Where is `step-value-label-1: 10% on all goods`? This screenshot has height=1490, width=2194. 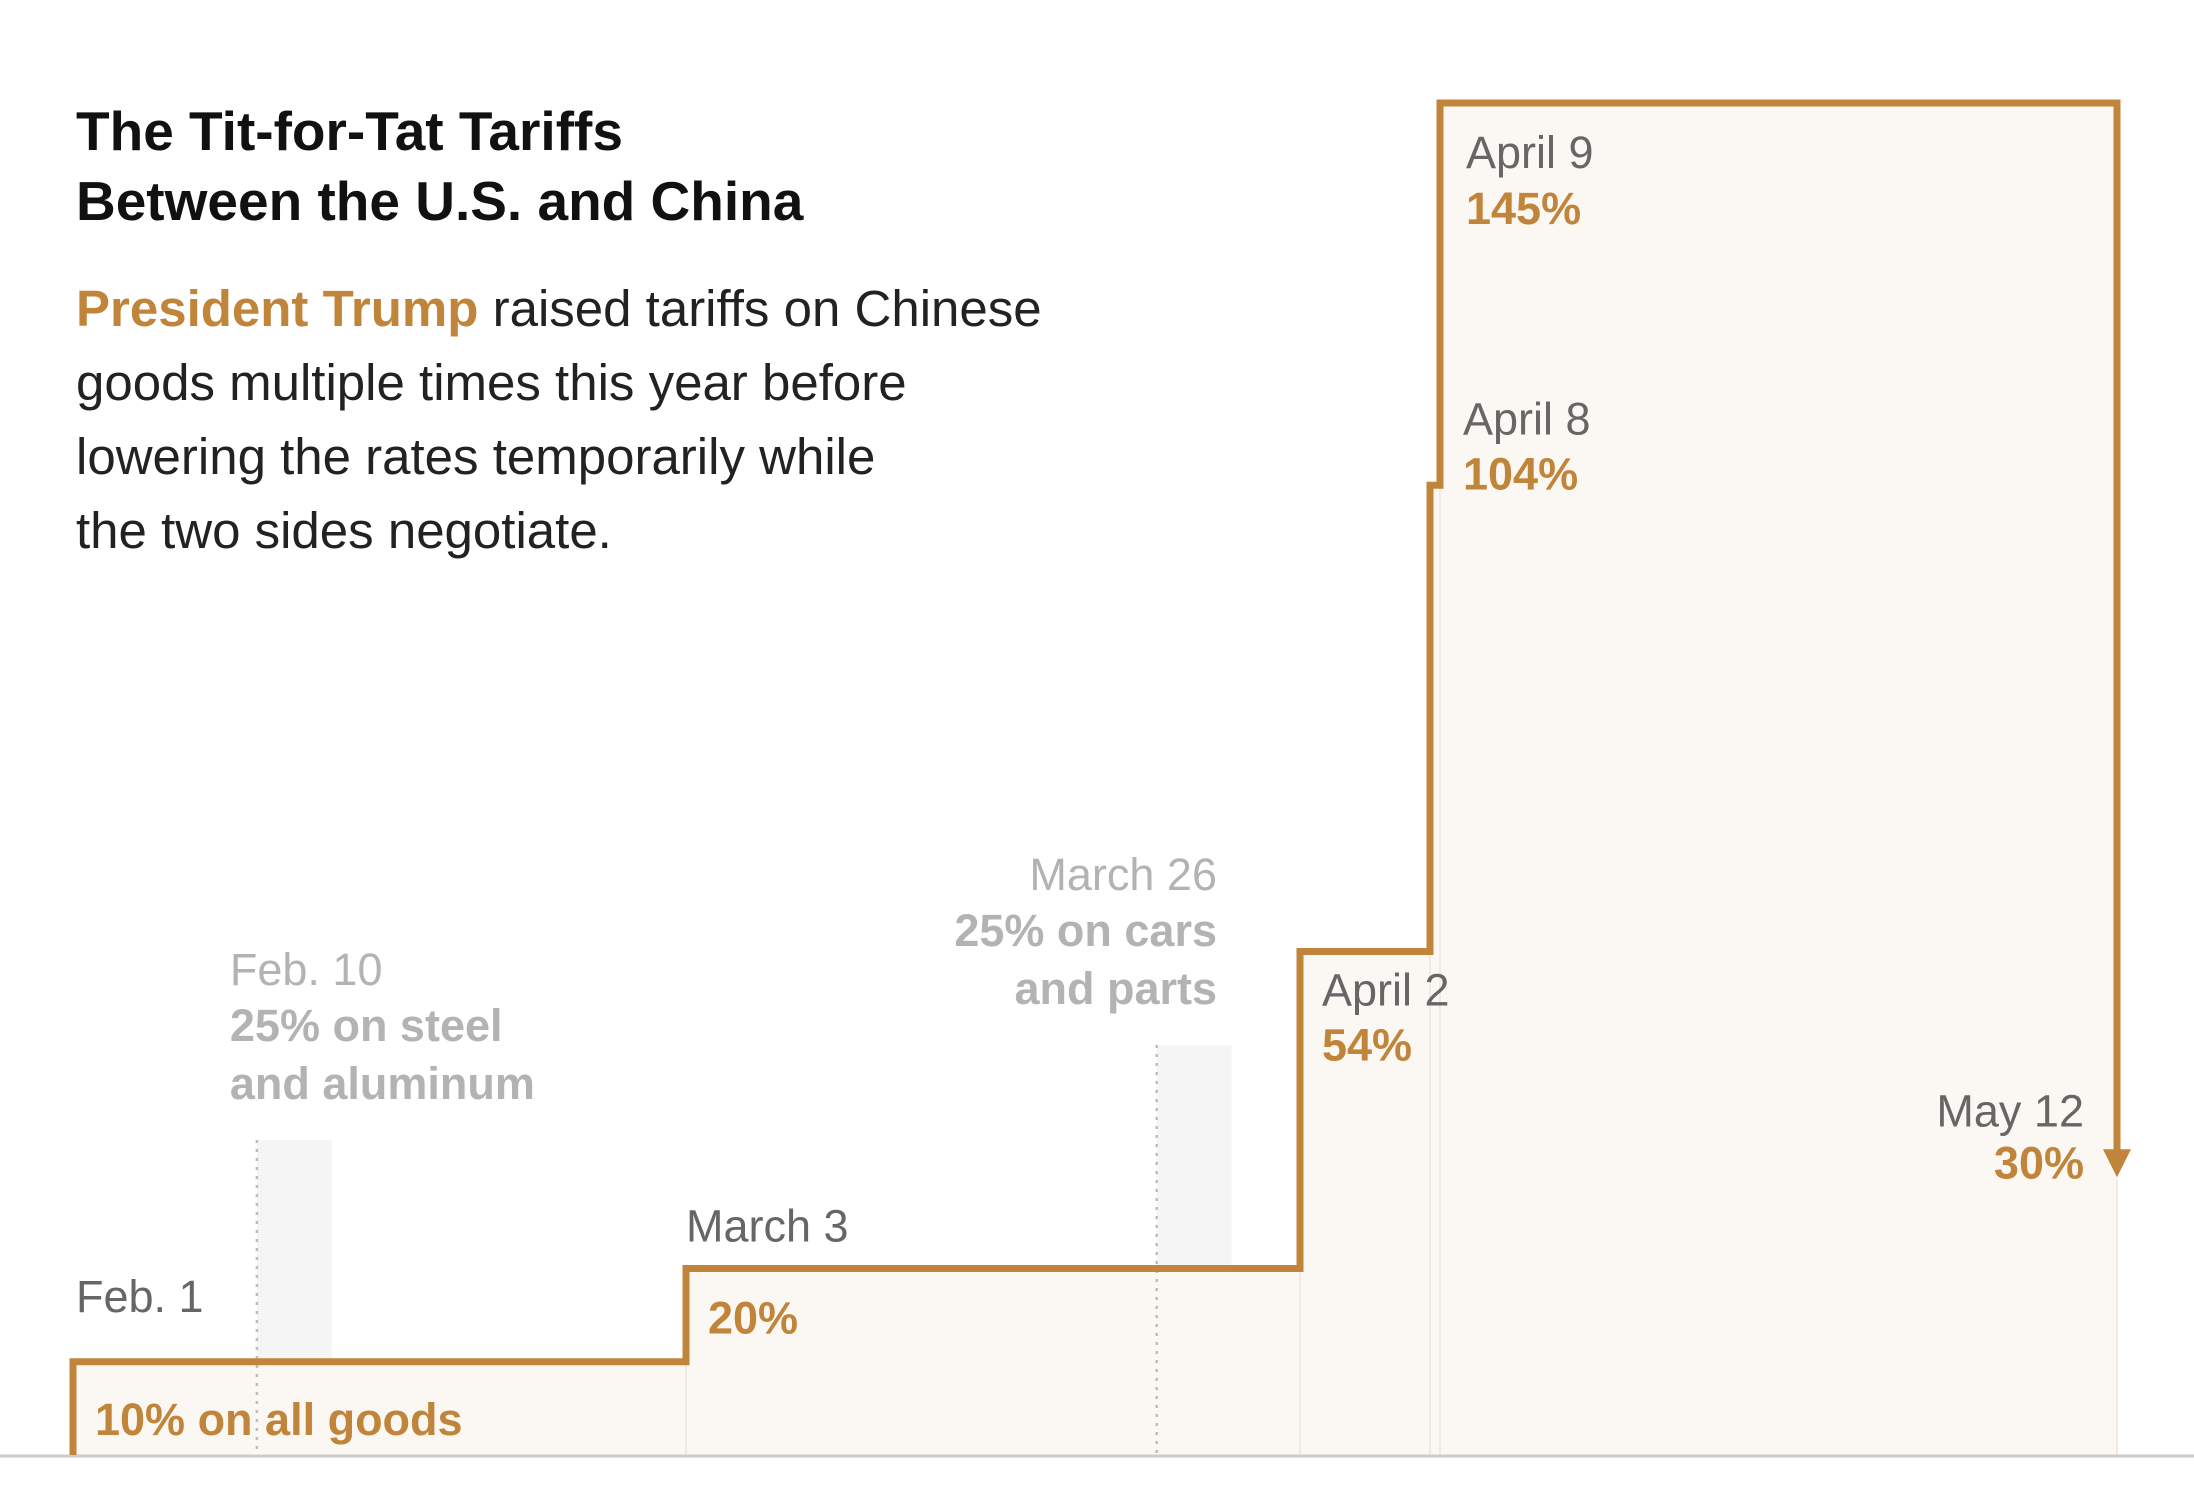
step-value-label-1: 10% on all goods is located at coordinates (279, 1419).